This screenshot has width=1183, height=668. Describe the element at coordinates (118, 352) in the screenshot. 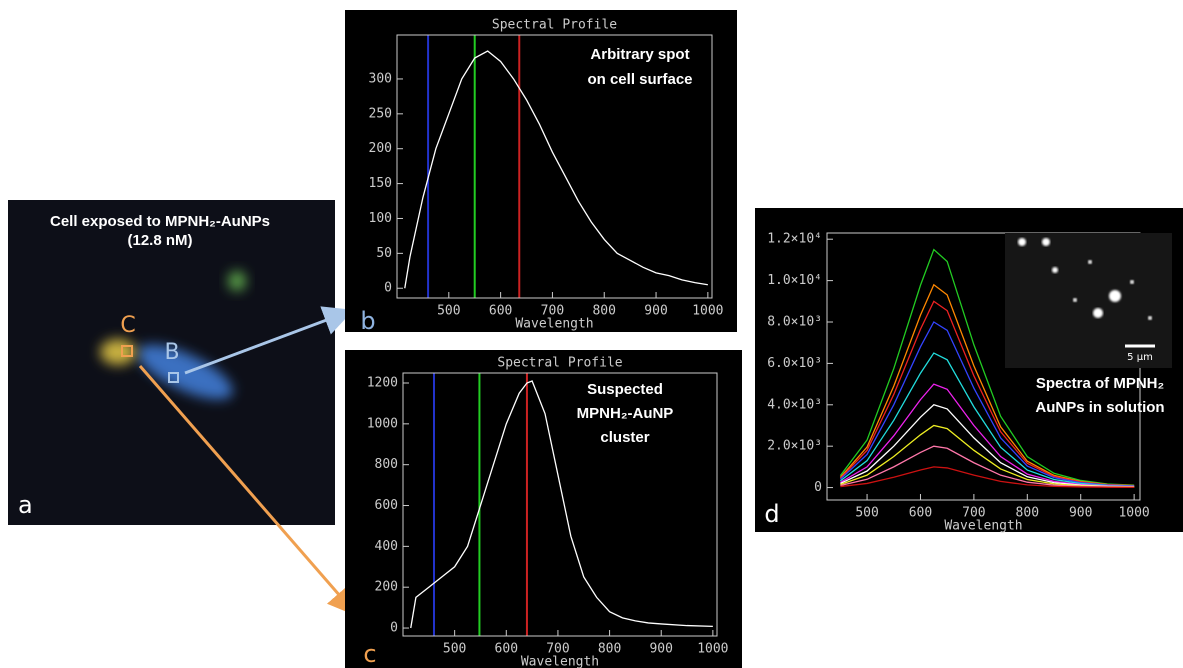

I see `cluster` at that location.